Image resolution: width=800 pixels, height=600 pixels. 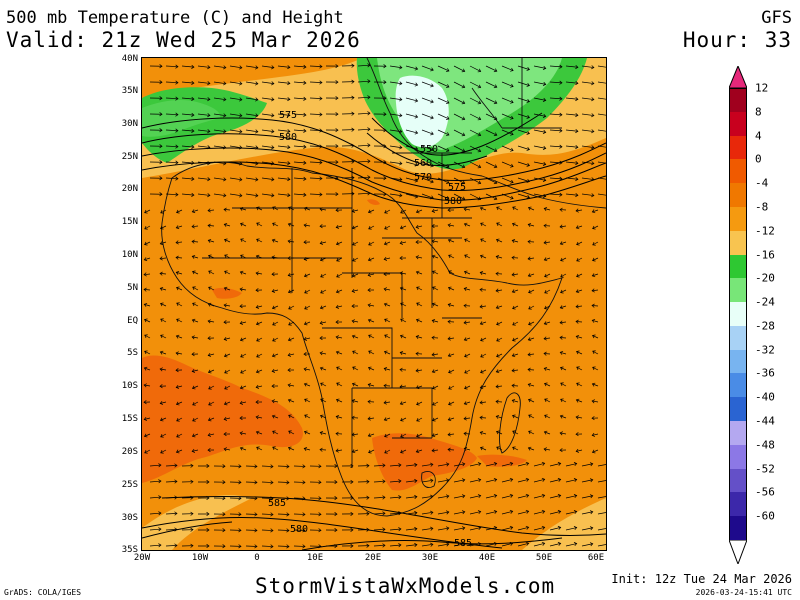 I want to click on colorbar-label: -20, so click(x=765, y=278).